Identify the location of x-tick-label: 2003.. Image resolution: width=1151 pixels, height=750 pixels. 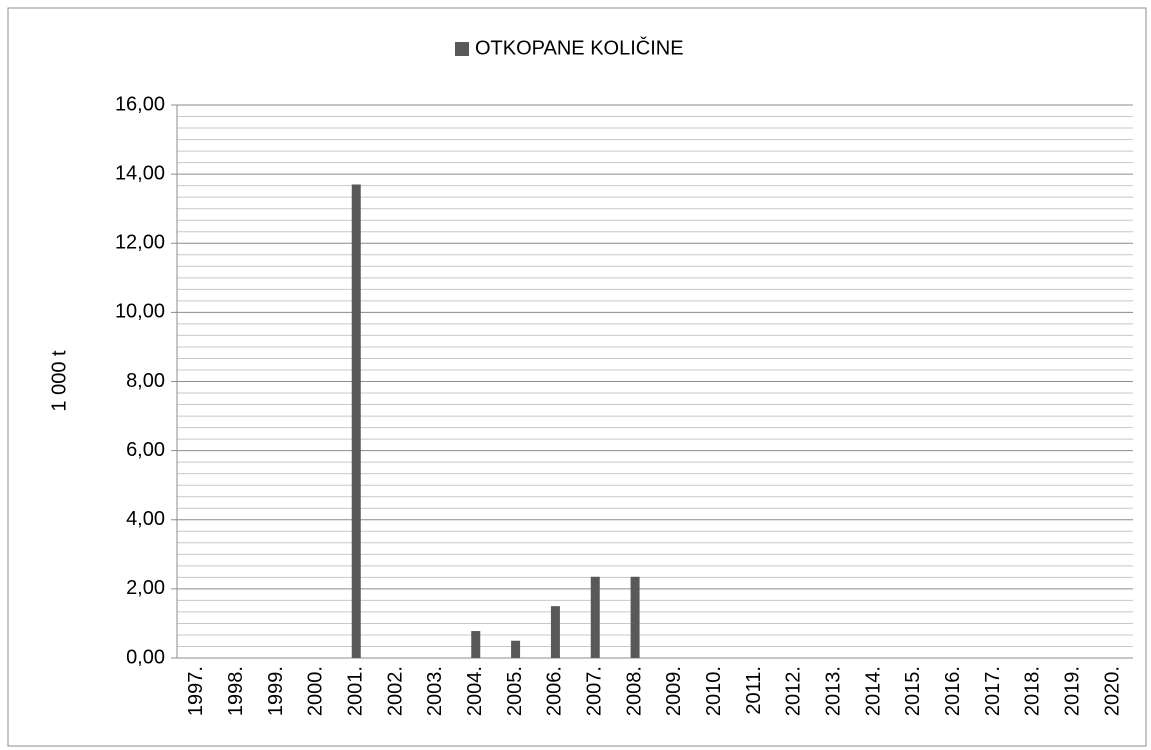
(435, 691).